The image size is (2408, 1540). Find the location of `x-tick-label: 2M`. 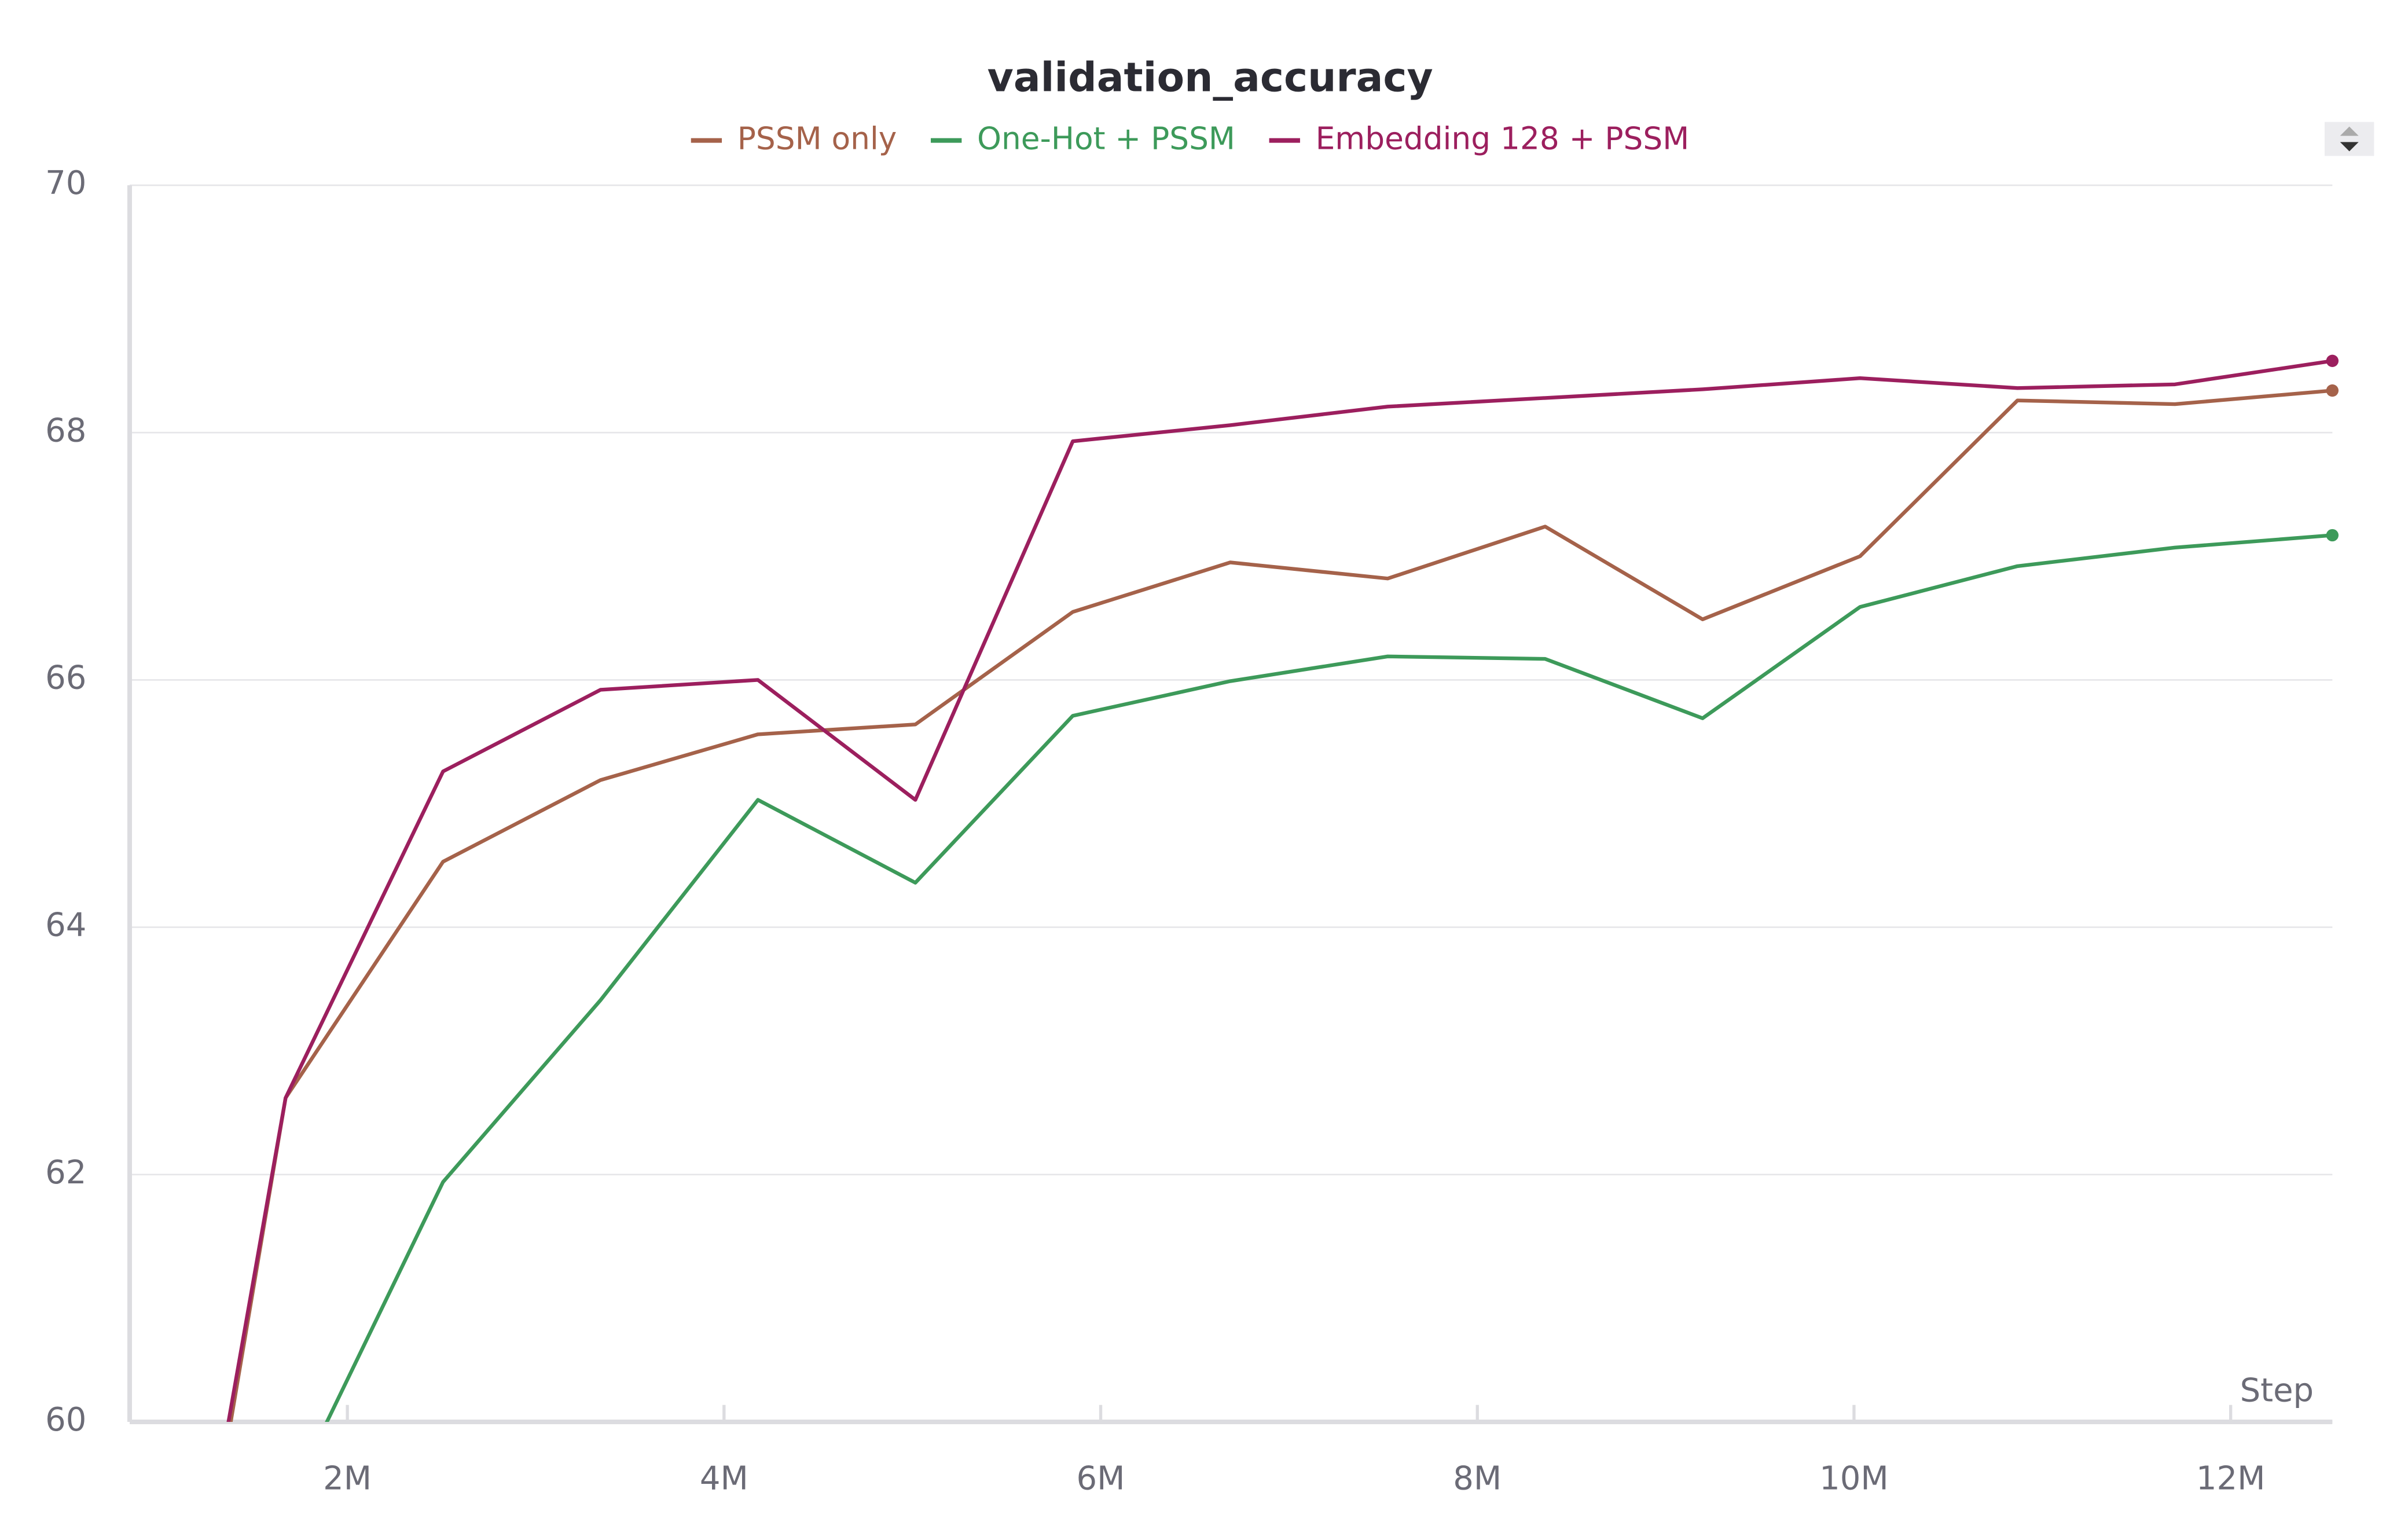

x-tick-label: 2M is located at coordinates (348, 1479).